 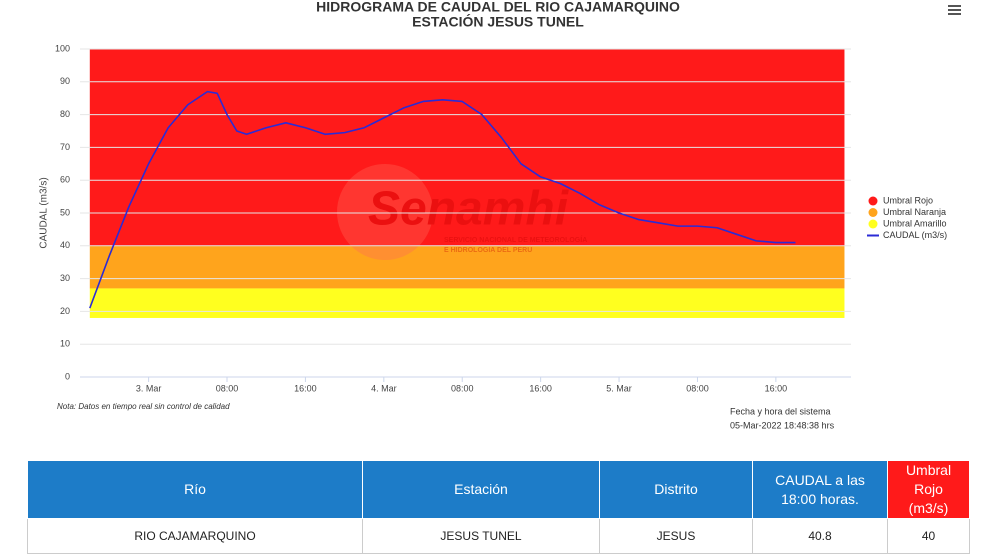 I want to click on header-cell: Estación, so click(x=481, y=489).